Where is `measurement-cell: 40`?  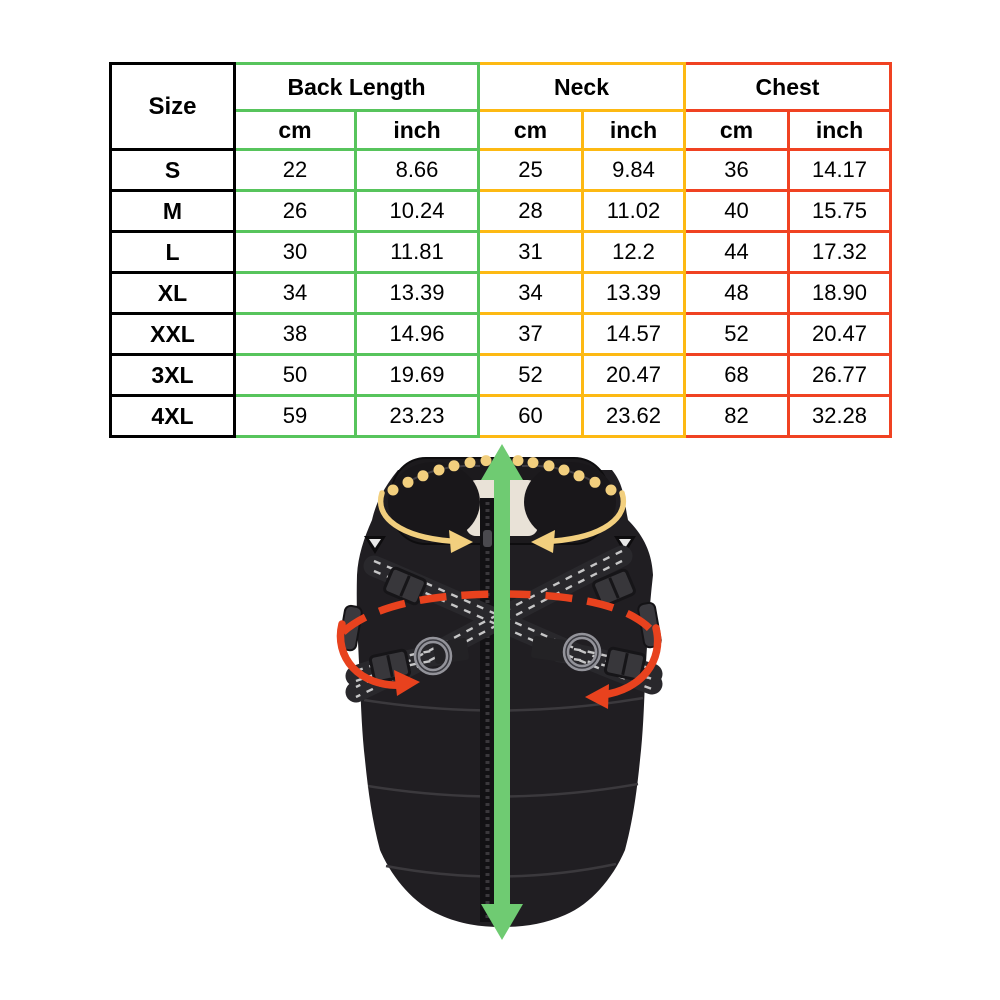
measurement-cell: 40 is located at coordinates (736, 211).